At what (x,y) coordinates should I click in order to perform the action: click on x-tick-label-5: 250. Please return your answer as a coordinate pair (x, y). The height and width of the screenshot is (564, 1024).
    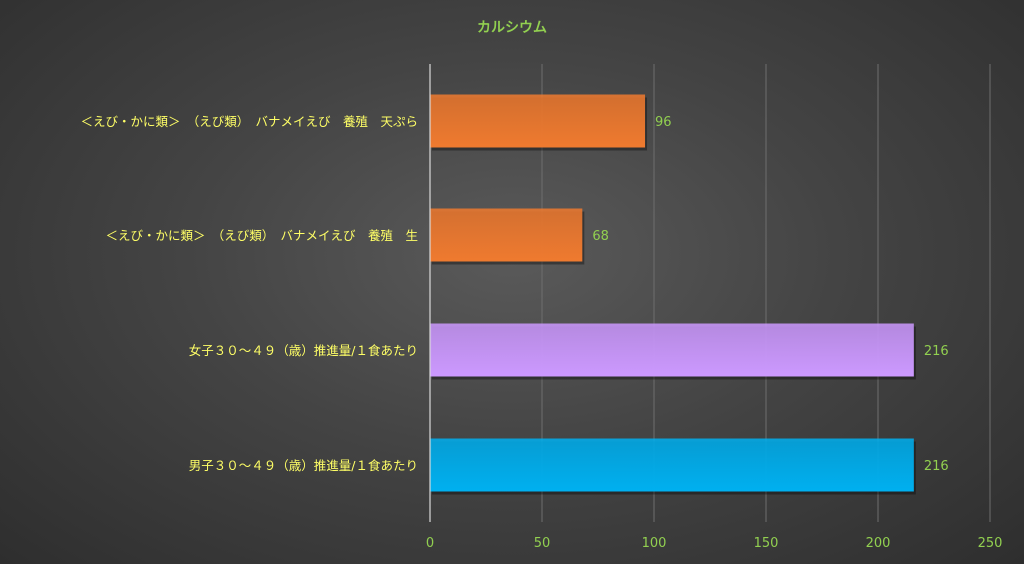
    Looking at the image, I should click on (990, 543).